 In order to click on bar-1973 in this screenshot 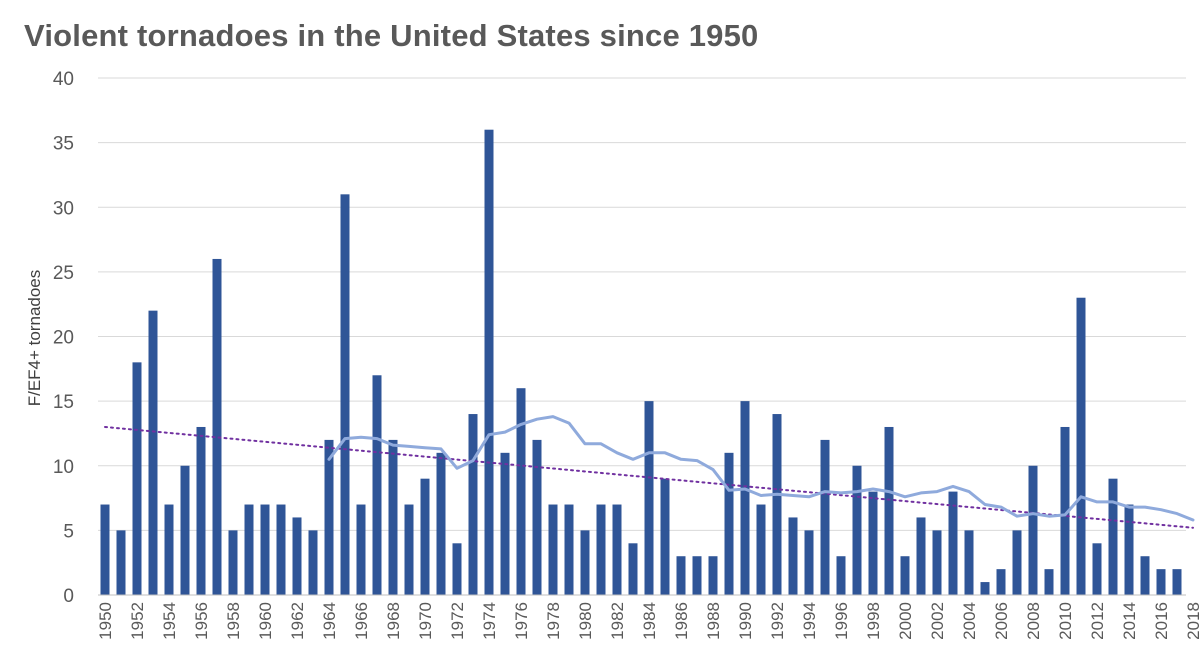, I will do `click(473, 504)`.